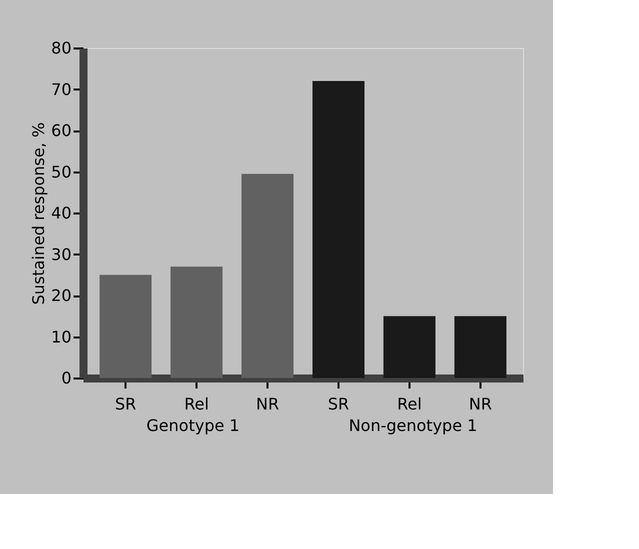 The width and height of the screenshot is (639, 549). I want to click on y-tick-label: 20, so click(61, 295).